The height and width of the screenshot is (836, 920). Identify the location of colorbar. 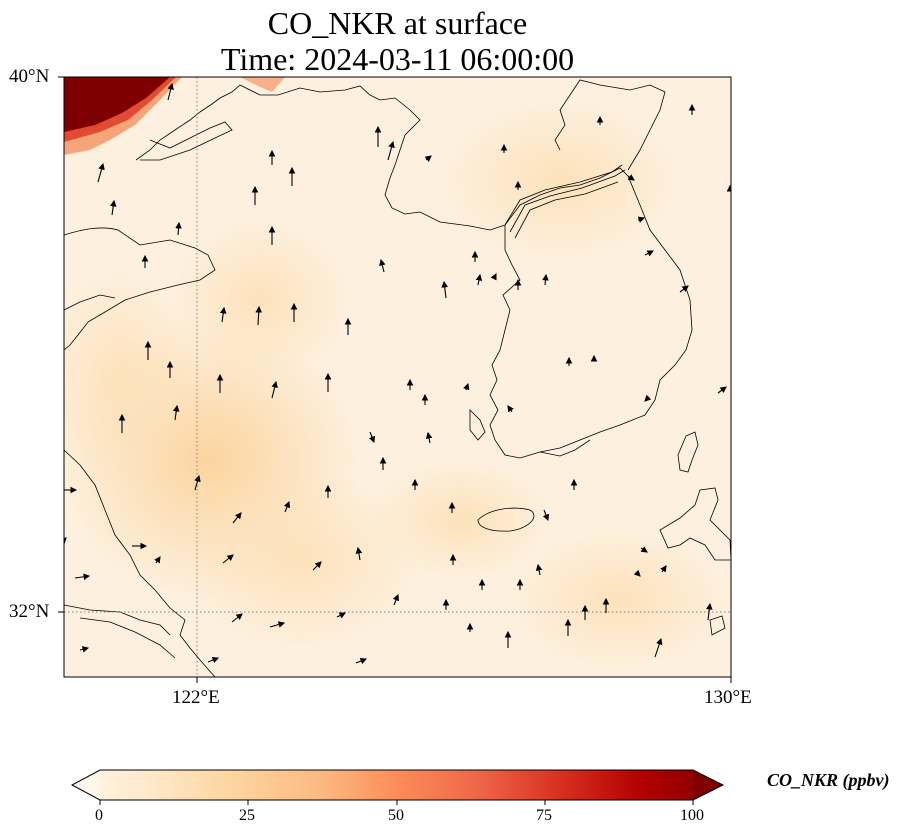
(397, 787).